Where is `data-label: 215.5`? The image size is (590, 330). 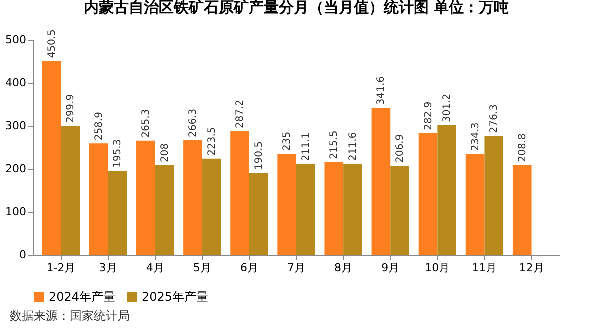 data-label: 215.5 is located at coordinates (334, 145).